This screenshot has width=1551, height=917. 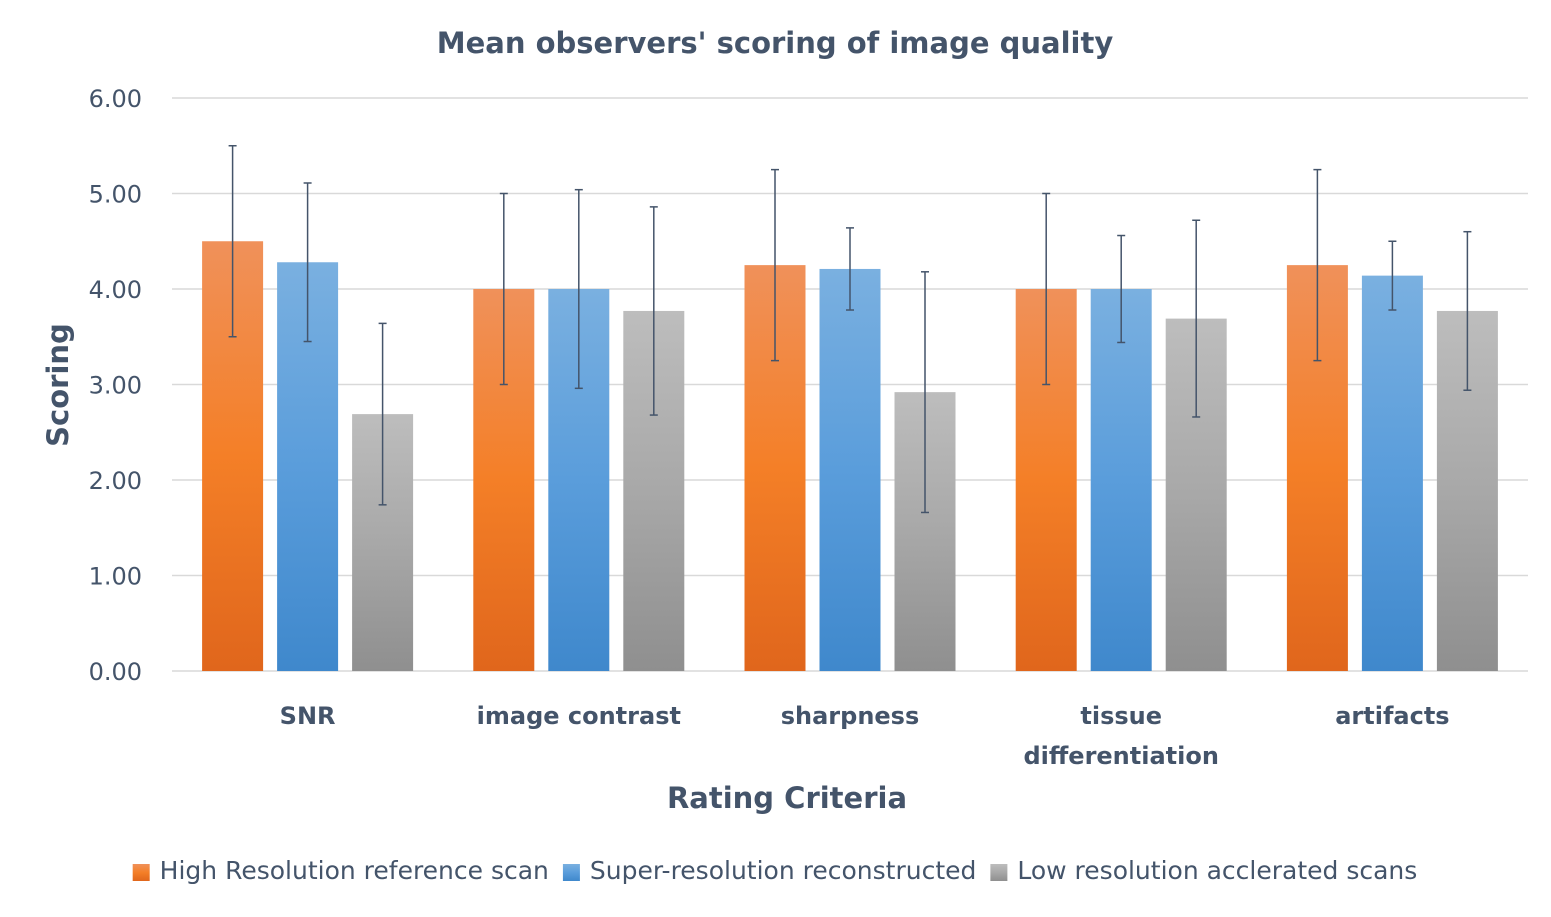 What do you see at coordinates (1121, 756) in the screenshot?
I see `x-tick-label: differentiation` at bounding box center [1121, 756].